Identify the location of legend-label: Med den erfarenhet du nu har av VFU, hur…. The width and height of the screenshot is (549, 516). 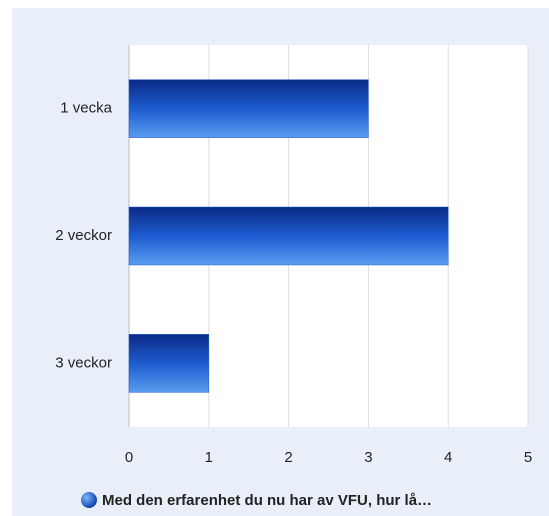
(267, 500).